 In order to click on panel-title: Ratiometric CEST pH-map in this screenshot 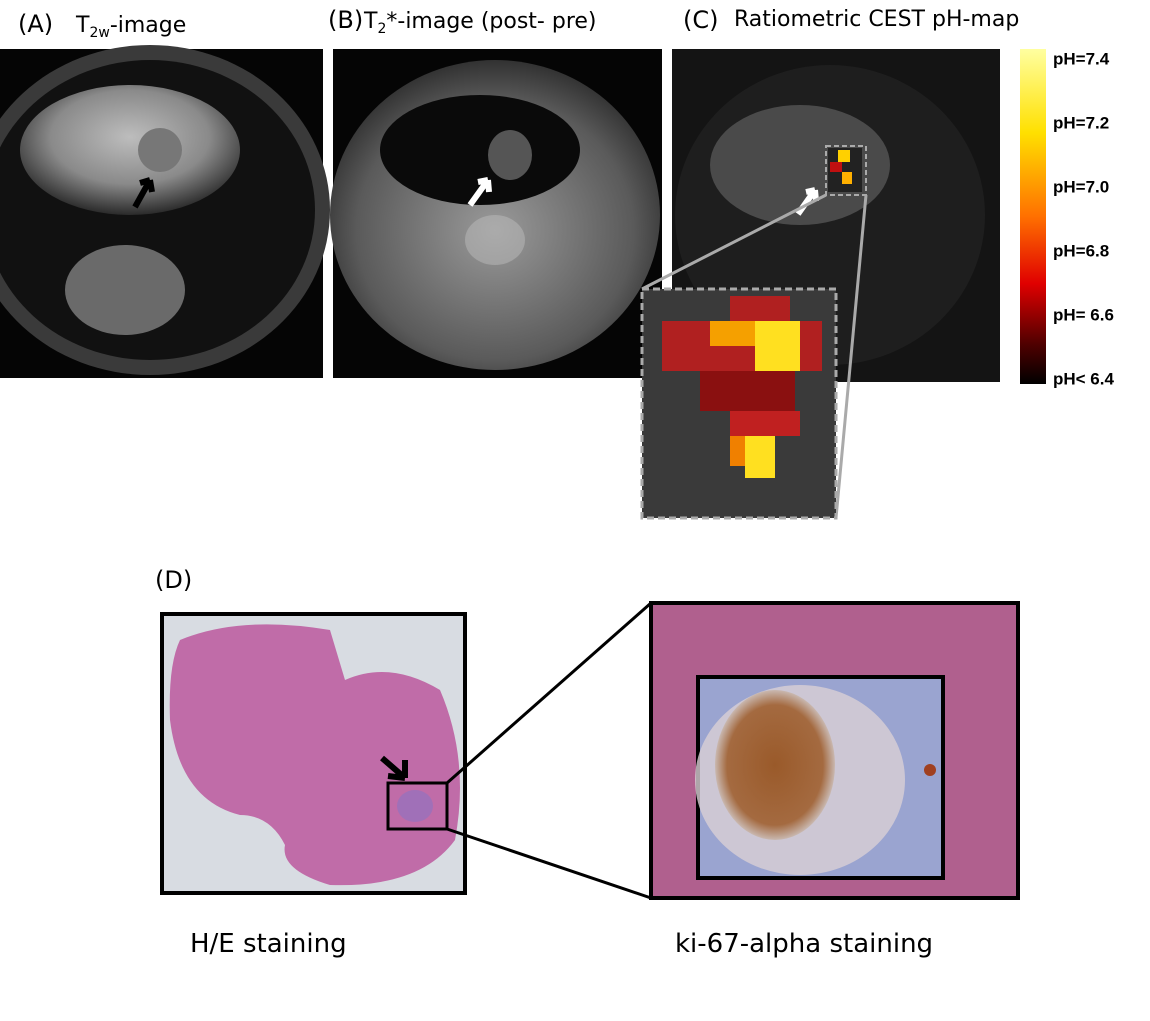, I will do `click(876, 19)`.